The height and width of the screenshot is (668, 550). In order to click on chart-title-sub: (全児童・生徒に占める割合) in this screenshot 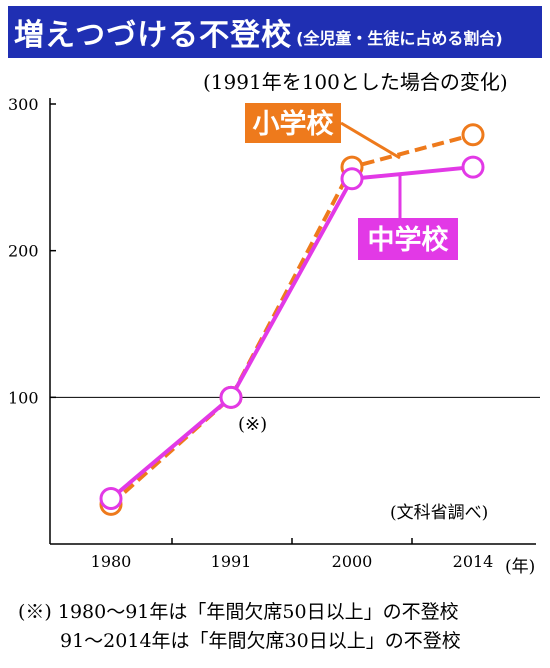, I will do `click(399, 38)`.